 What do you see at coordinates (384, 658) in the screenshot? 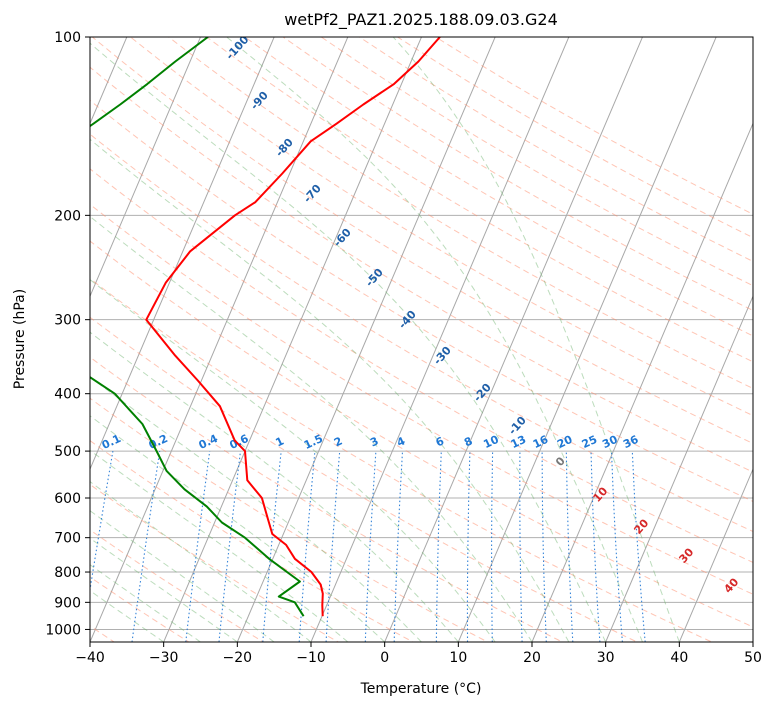
I see `x-tick-label: 0` at bounding box center [384, 658].